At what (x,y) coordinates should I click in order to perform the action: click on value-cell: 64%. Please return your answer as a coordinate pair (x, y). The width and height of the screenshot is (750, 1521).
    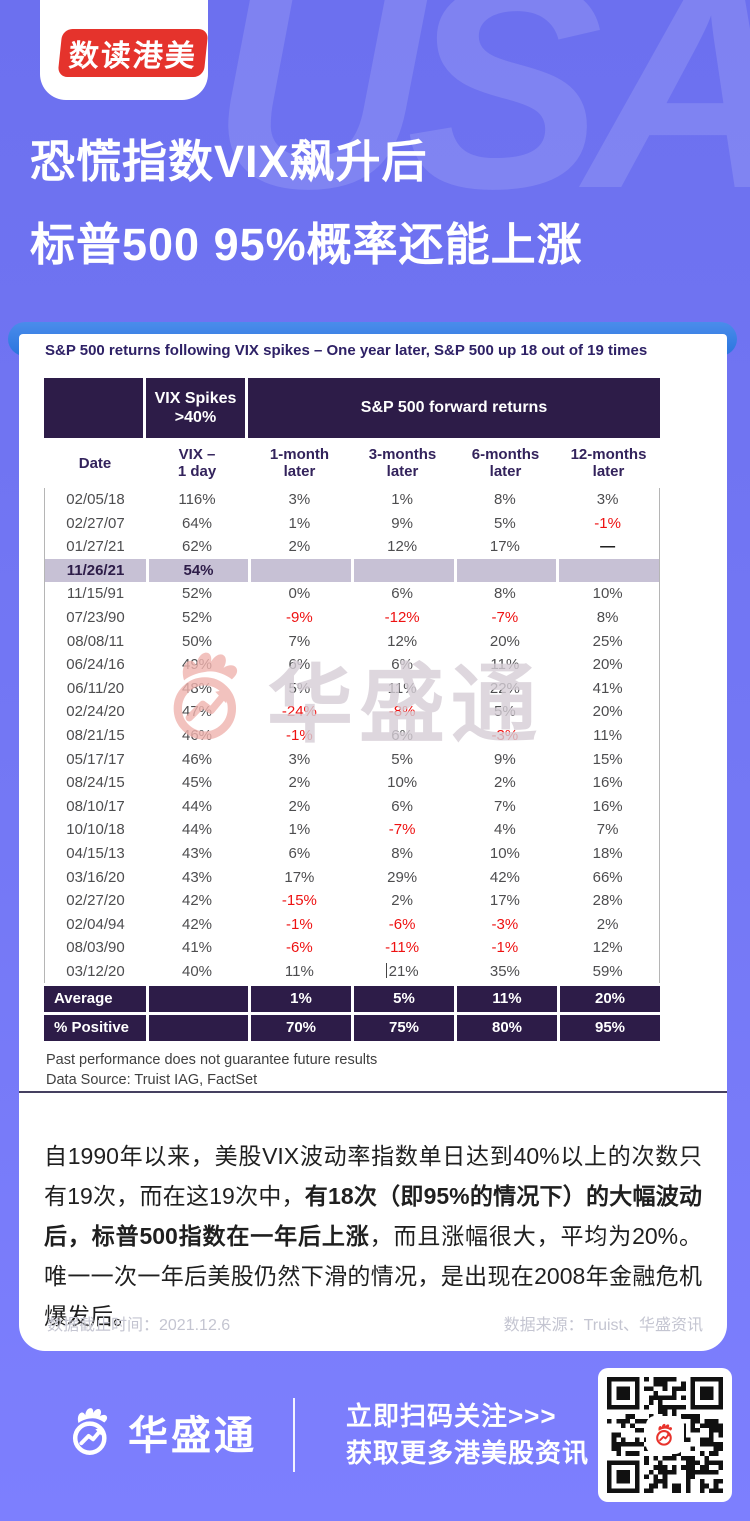
    Looking at the image, I should click on (197, 523).